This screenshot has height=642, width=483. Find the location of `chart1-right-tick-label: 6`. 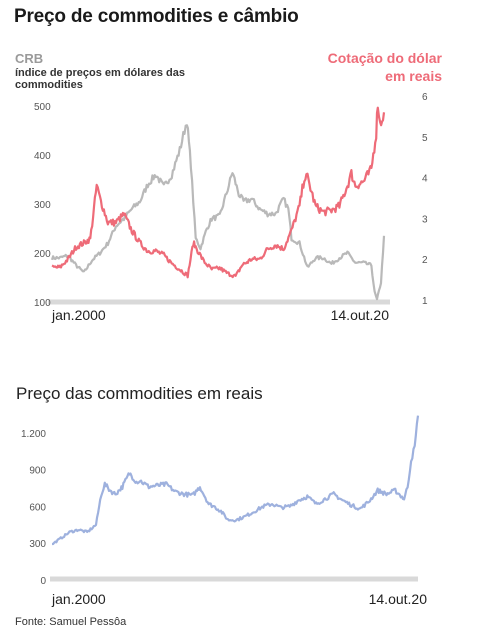

chart1-right-tick-label: 6 is located at coordinates (425, 97).